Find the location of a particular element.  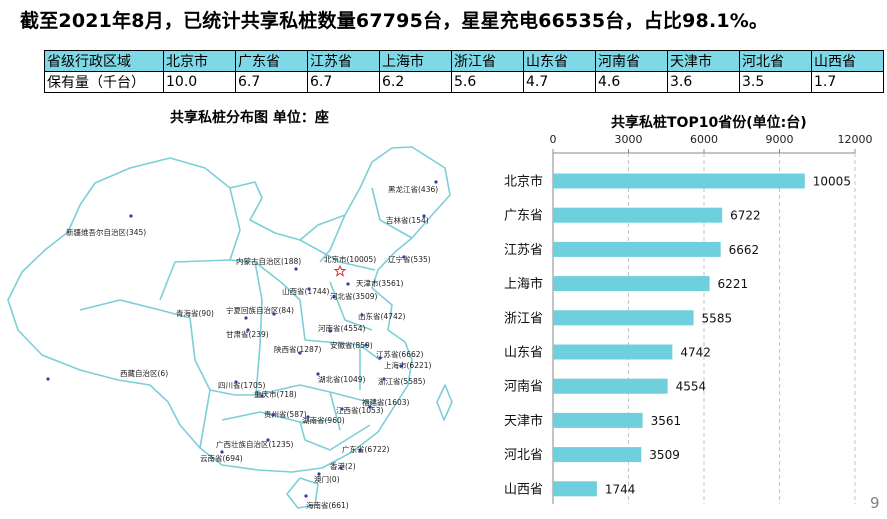

table-value-cell: 10.0 is located at coordinates (199, 82).